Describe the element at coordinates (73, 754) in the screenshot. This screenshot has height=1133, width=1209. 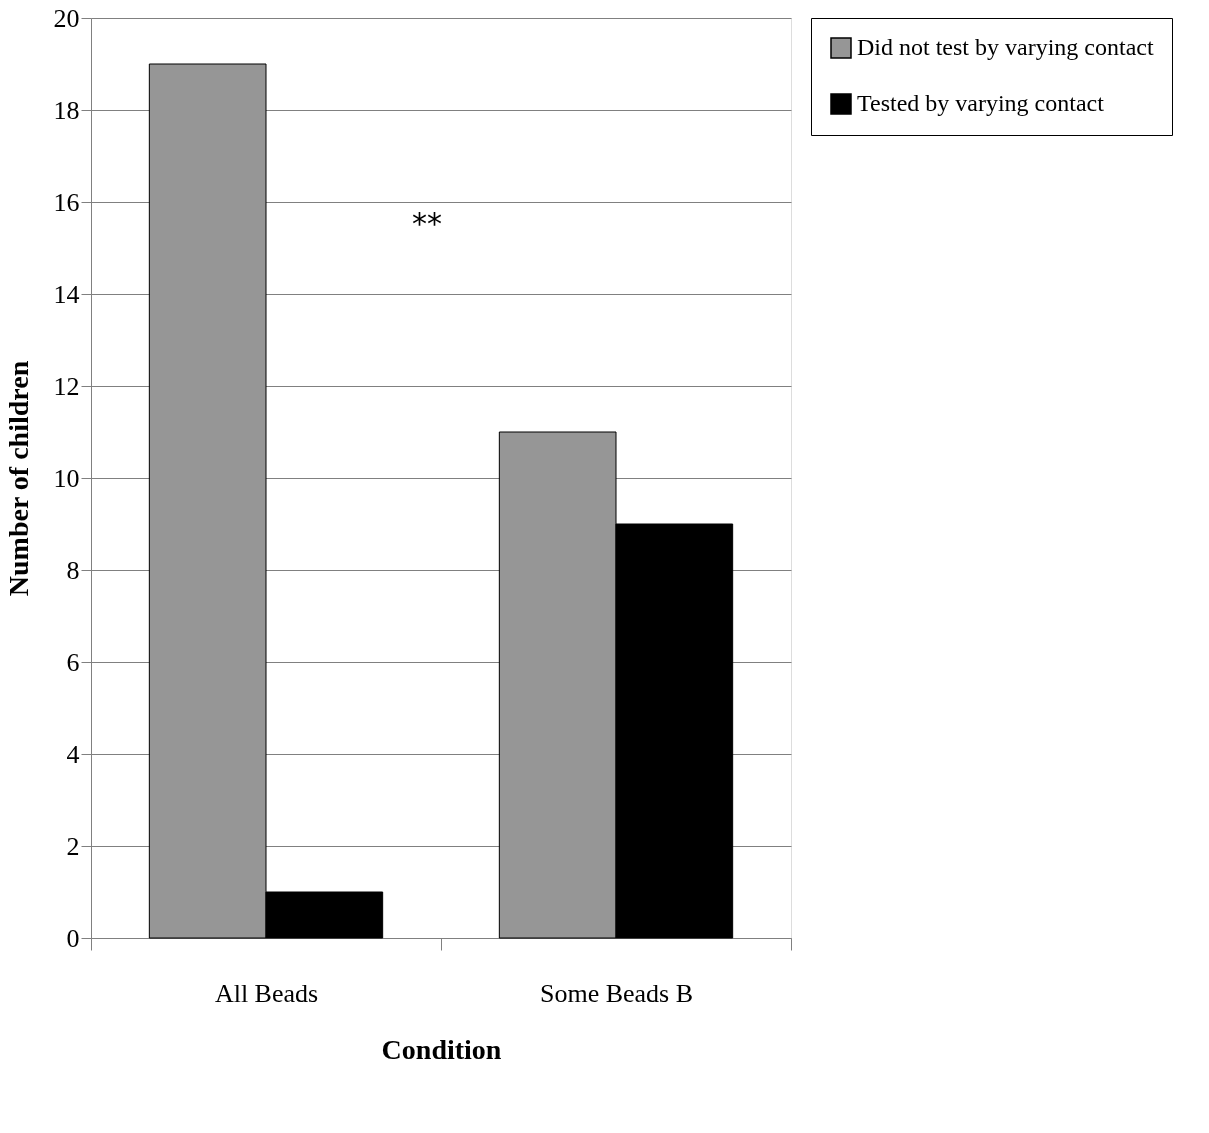
I see `y-tick-label: 4` at that location.